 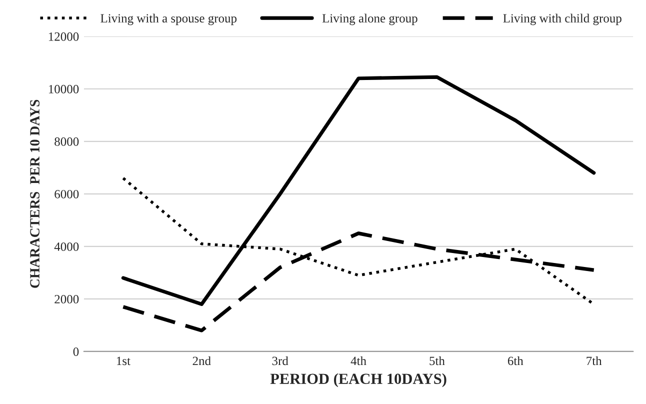 What do you see at coordinates (437, 361) in the screenshot?
I see `x-tick-label: 5th` at bounding box center [437, 361].